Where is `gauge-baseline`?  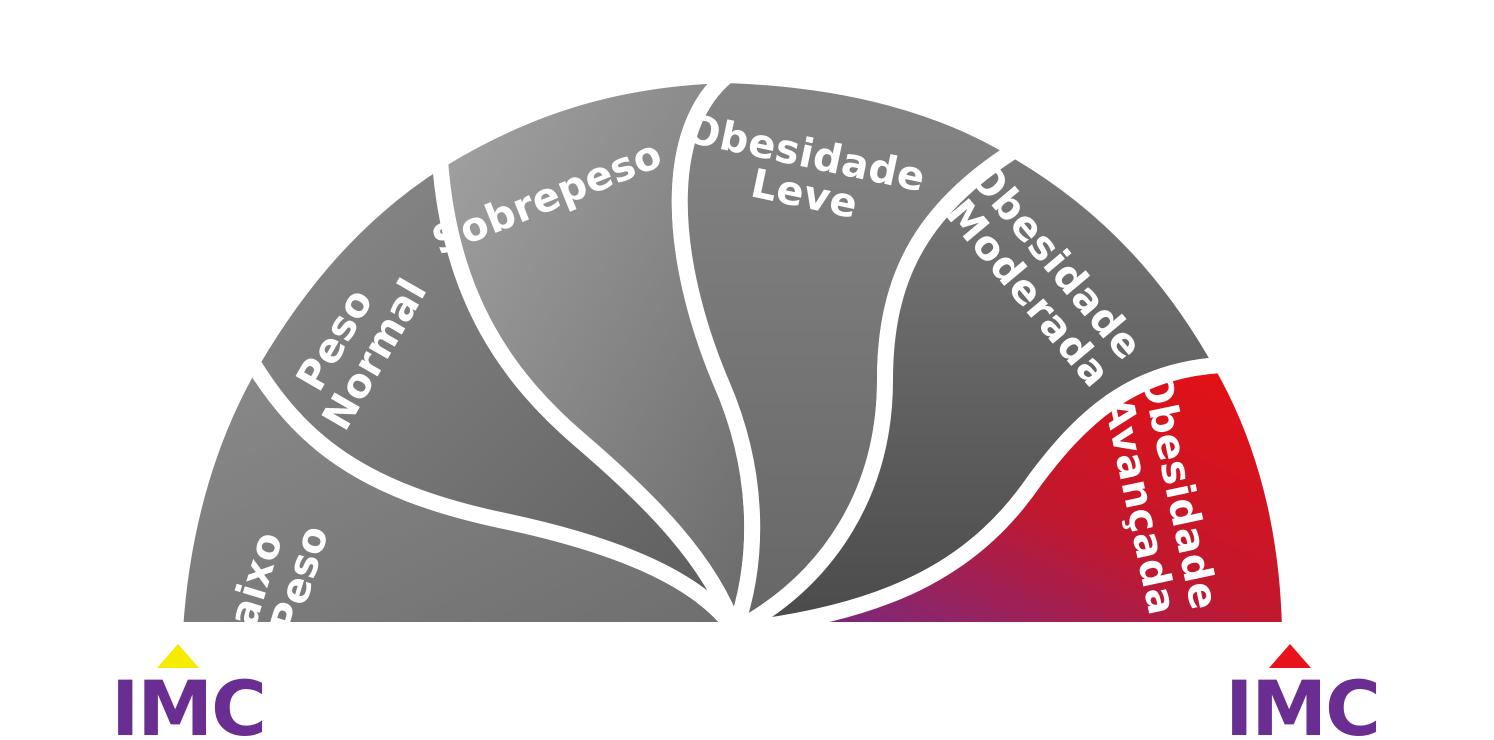
gauge-baseline is located at coordinates (735, 638).